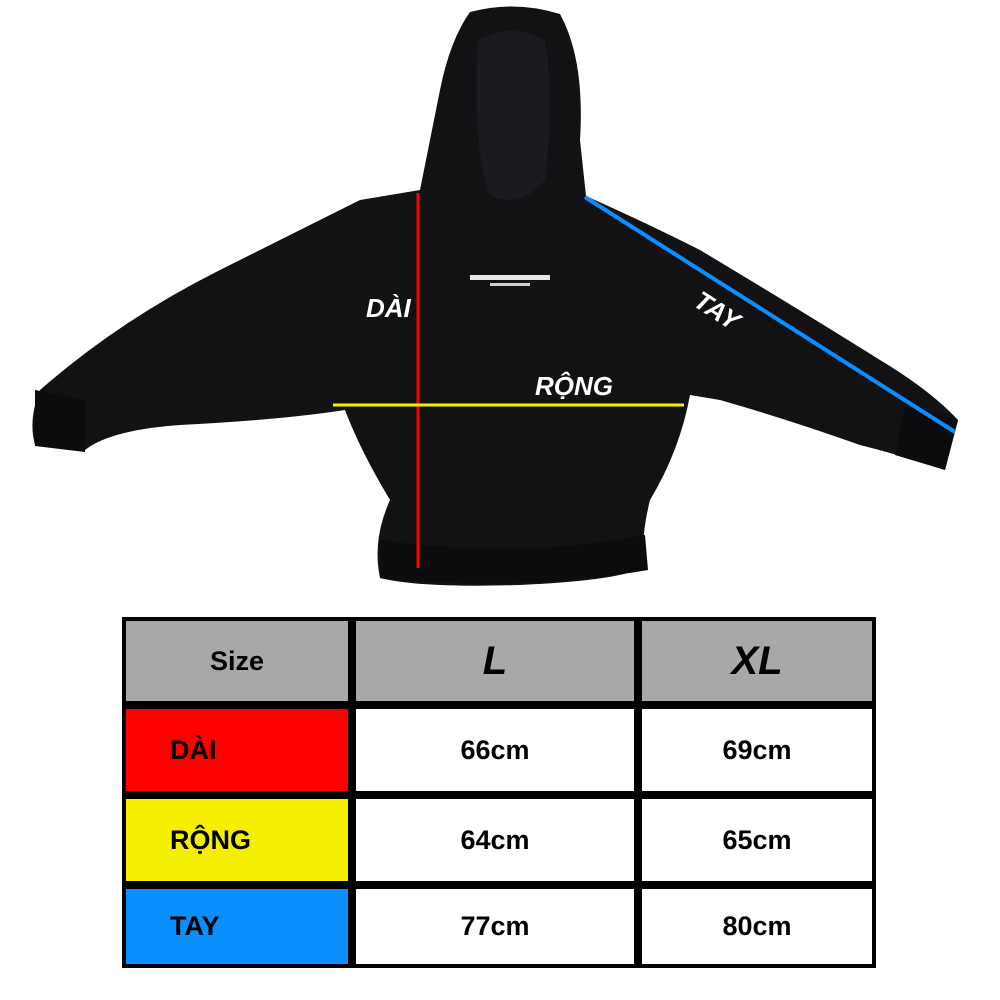  What do you see at coordinates (495, 926) in the screenshot?
I see `sleeve-l-value: 77cm` at bounding box center [495, 926].